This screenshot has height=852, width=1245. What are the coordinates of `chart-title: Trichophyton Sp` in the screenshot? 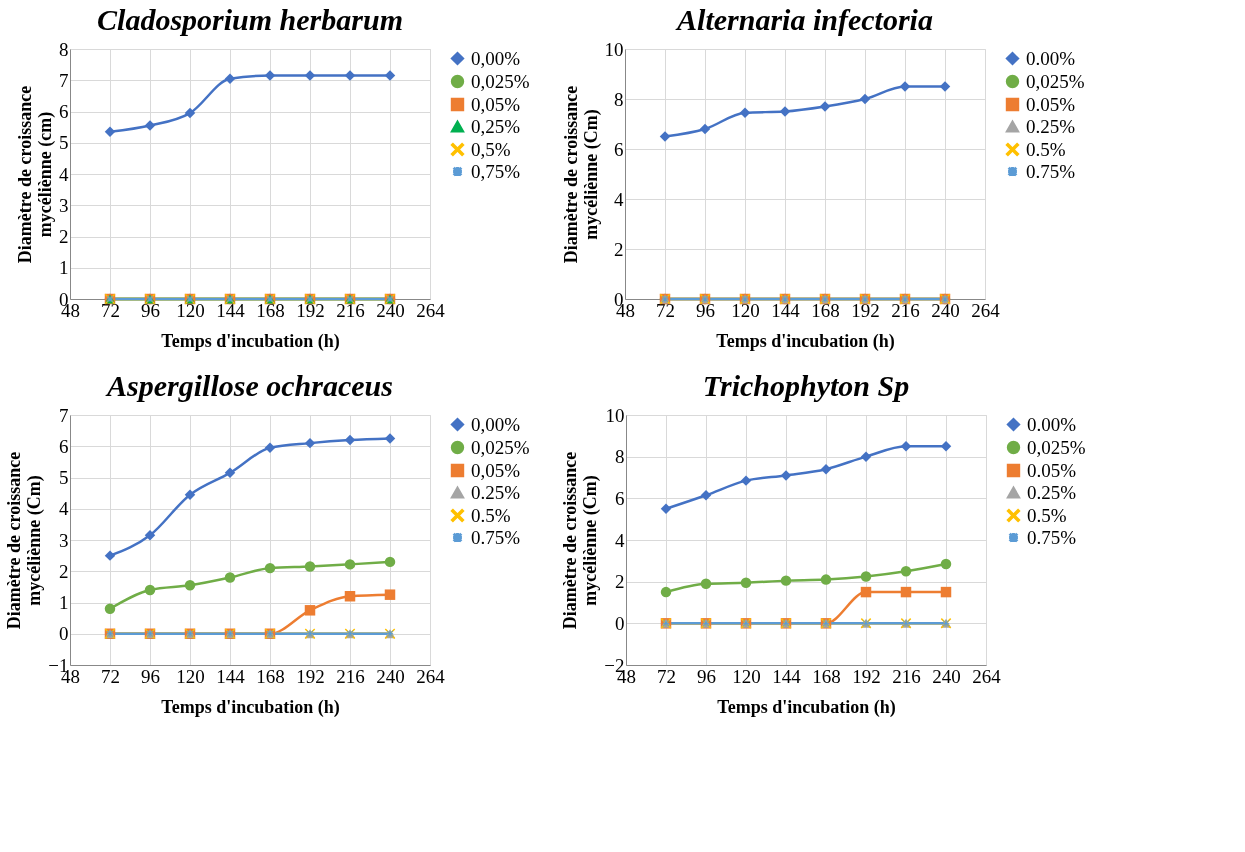 It's located at (806, 385).